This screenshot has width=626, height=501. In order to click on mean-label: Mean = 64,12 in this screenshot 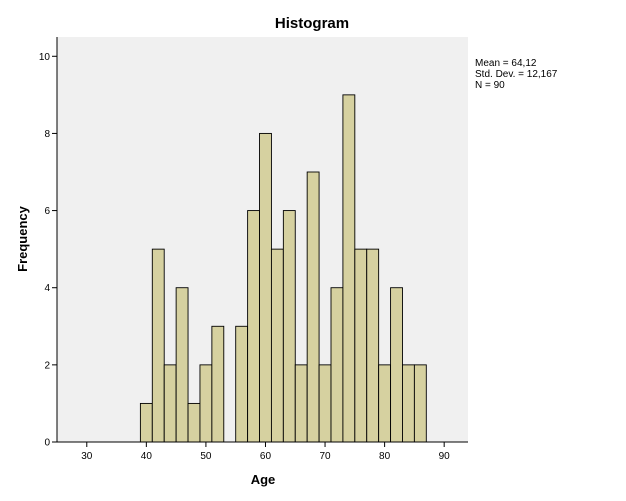, I will do `click(506, 63)`.